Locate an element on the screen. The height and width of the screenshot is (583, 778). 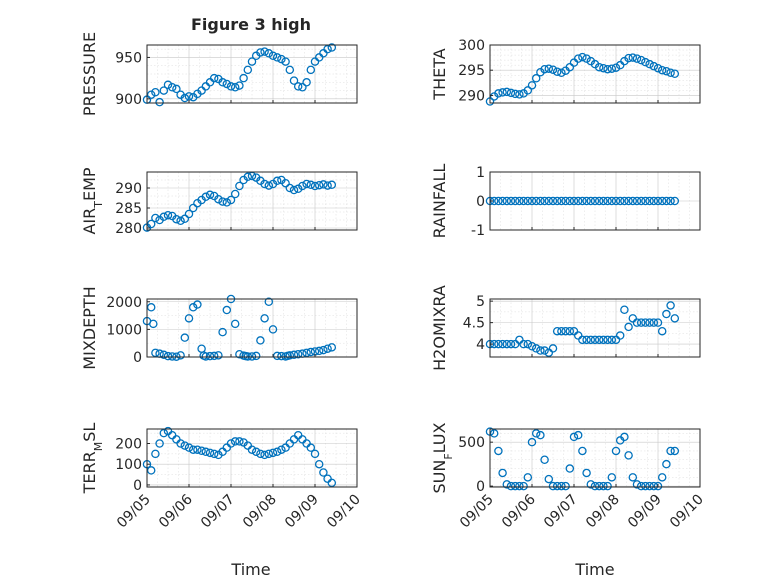
y-axis-label: TERRMSL is located at coordinates (92, 459).